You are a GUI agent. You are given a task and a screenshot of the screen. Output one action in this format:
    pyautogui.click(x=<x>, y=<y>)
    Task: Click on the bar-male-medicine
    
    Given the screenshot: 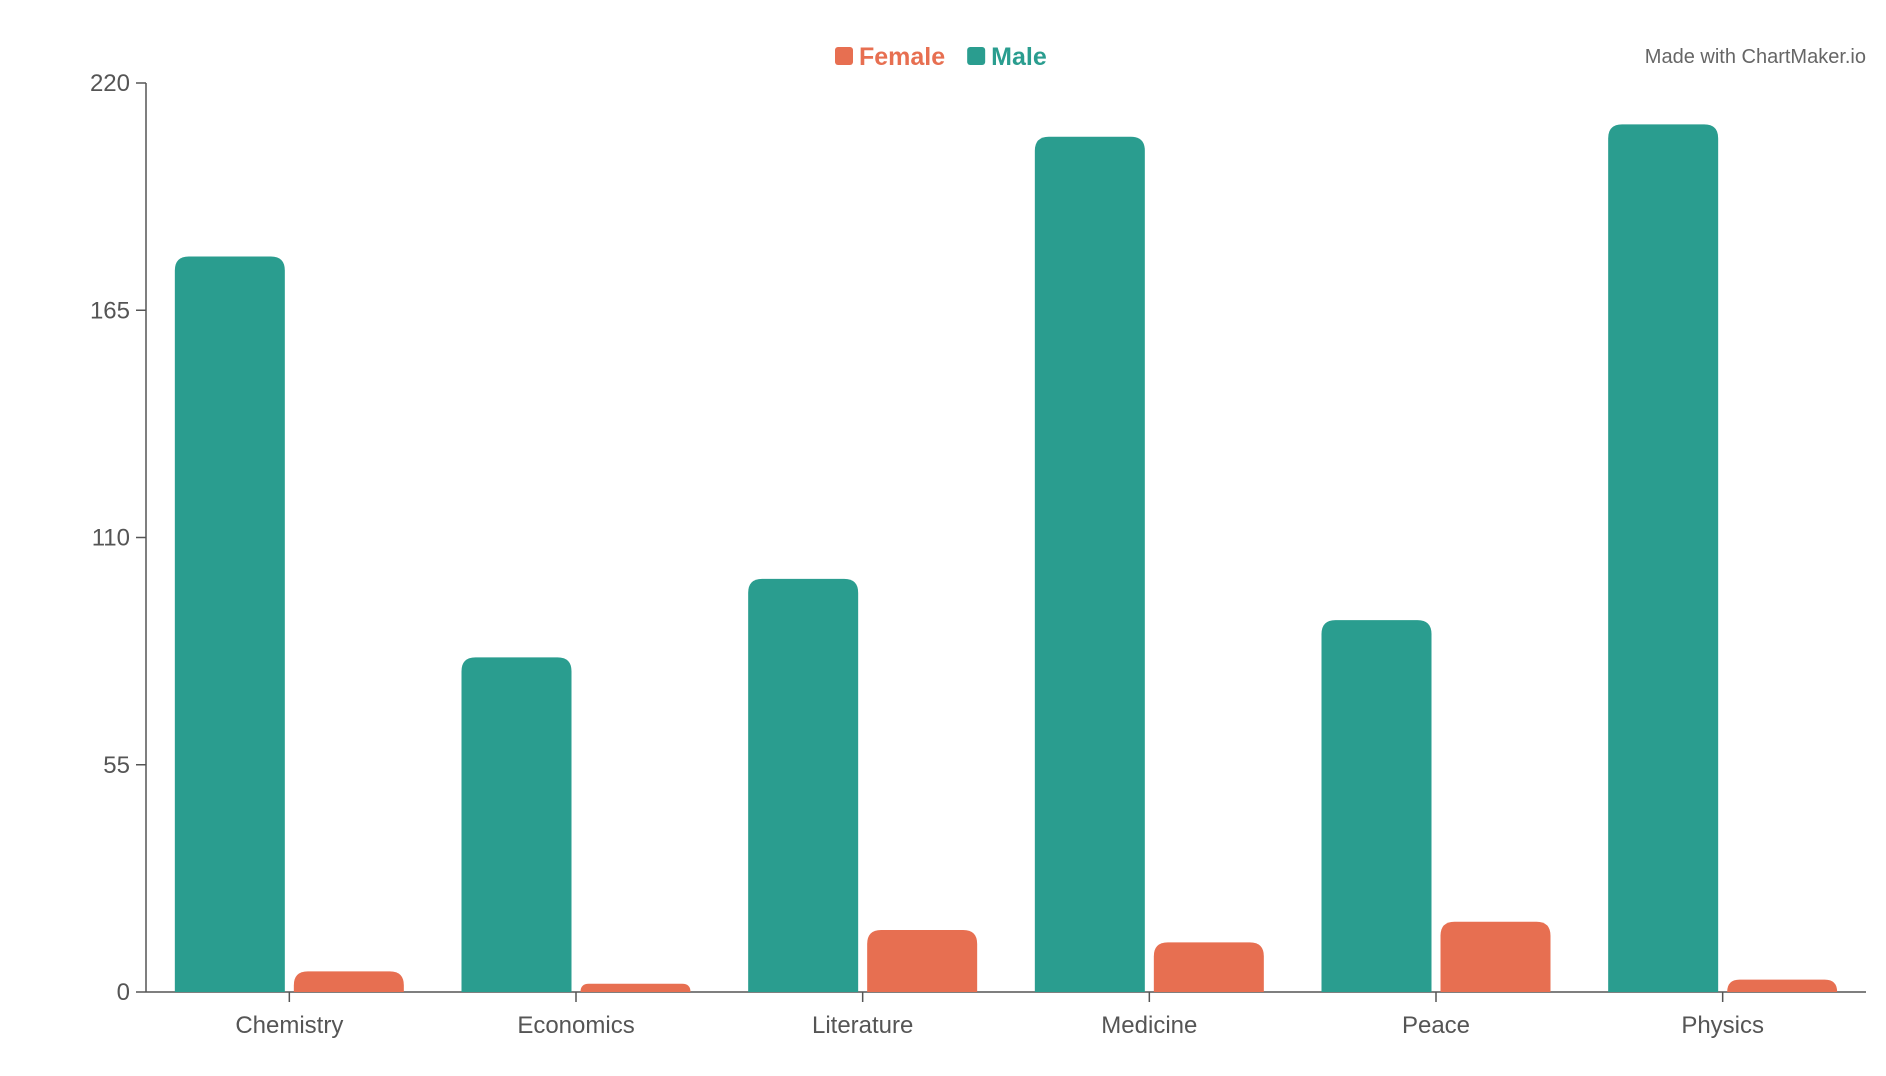 What is the action you would take?
    pyautogui.click(x=1089, y=564)
    